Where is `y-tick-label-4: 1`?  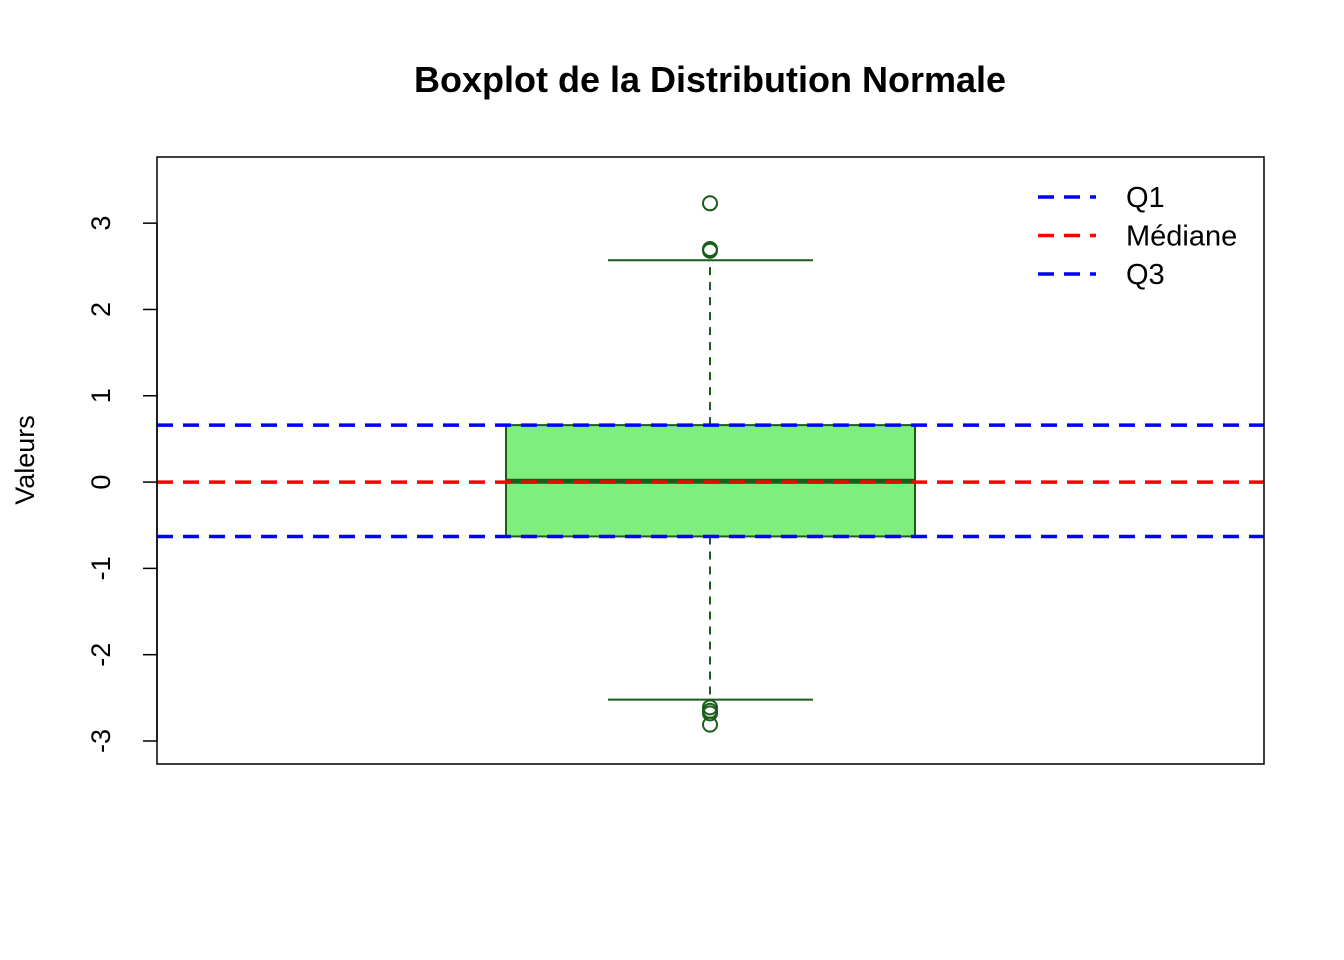 y-tick-label-4: 1 is located at coordinates (101, 395).